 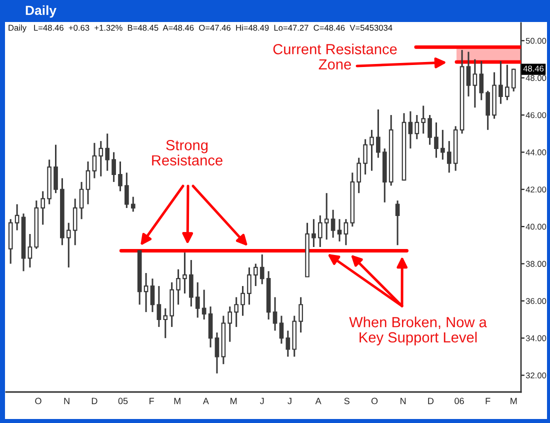 I want to click on y-tick-label: 48.00, so click(x=536, y=78).